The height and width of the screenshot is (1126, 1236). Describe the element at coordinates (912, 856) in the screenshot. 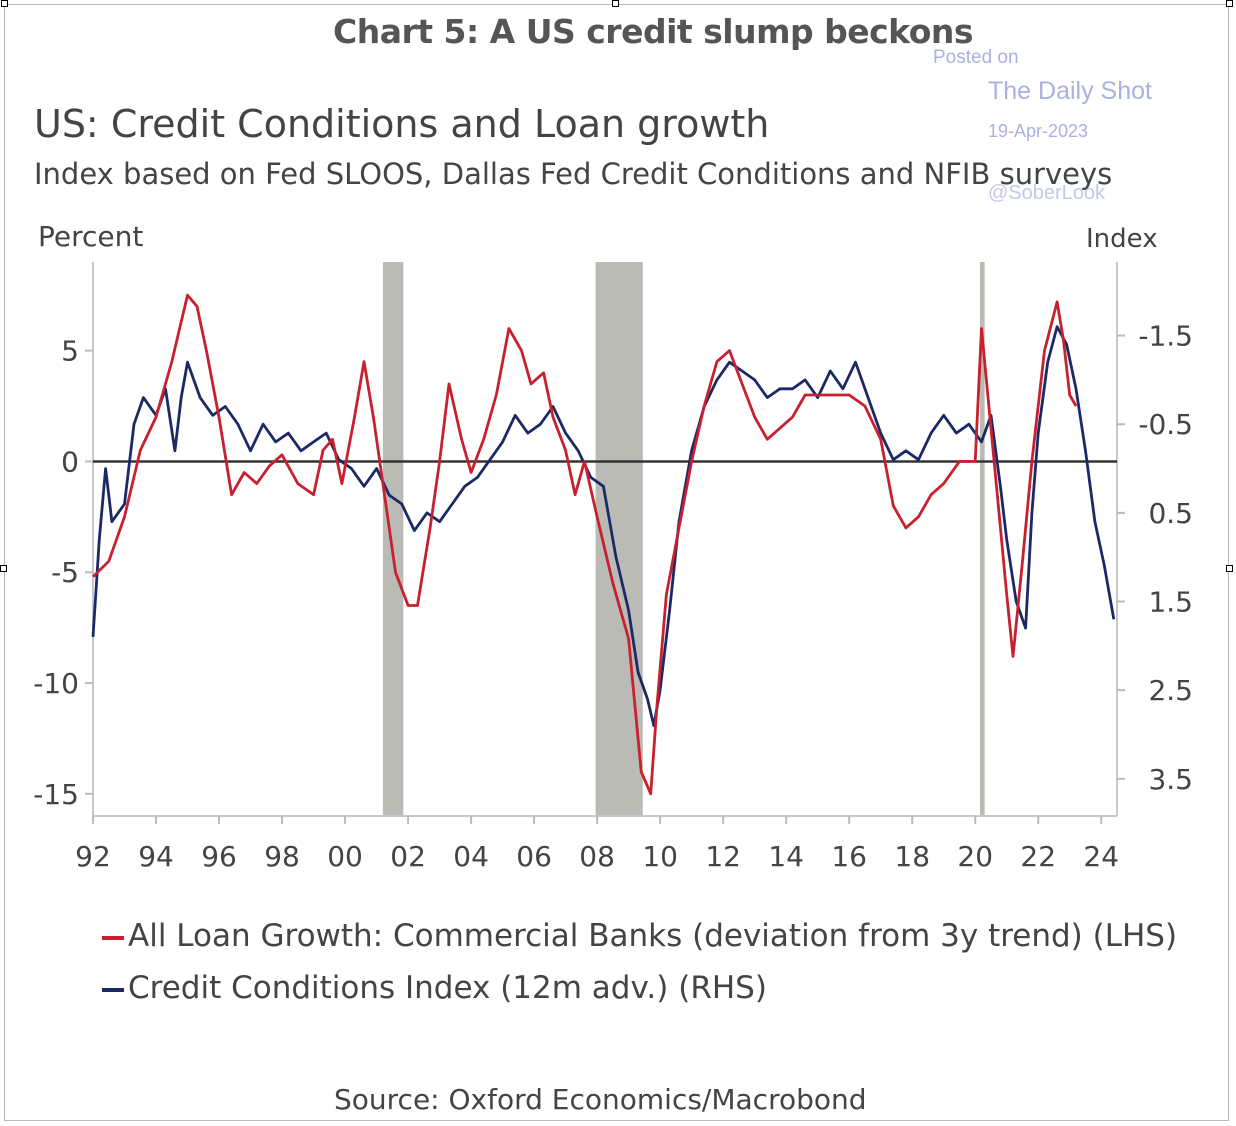

I see `x-tick-label-18: 18` at that location.